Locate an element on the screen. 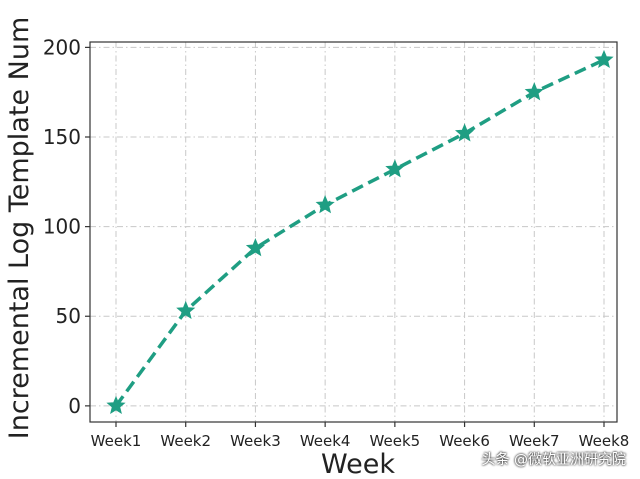 This screenshot has width=640, height=479. y-tick-label: 100 is located at coordinates (62, 227).